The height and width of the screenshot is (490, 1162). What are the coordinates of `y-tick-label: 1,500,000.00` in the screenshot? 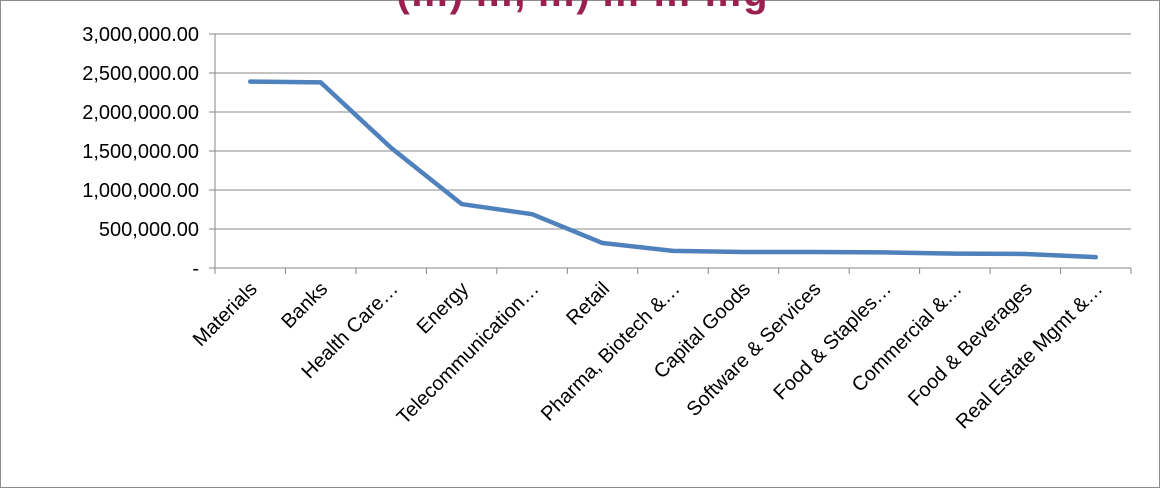 It's located at (140, 152).